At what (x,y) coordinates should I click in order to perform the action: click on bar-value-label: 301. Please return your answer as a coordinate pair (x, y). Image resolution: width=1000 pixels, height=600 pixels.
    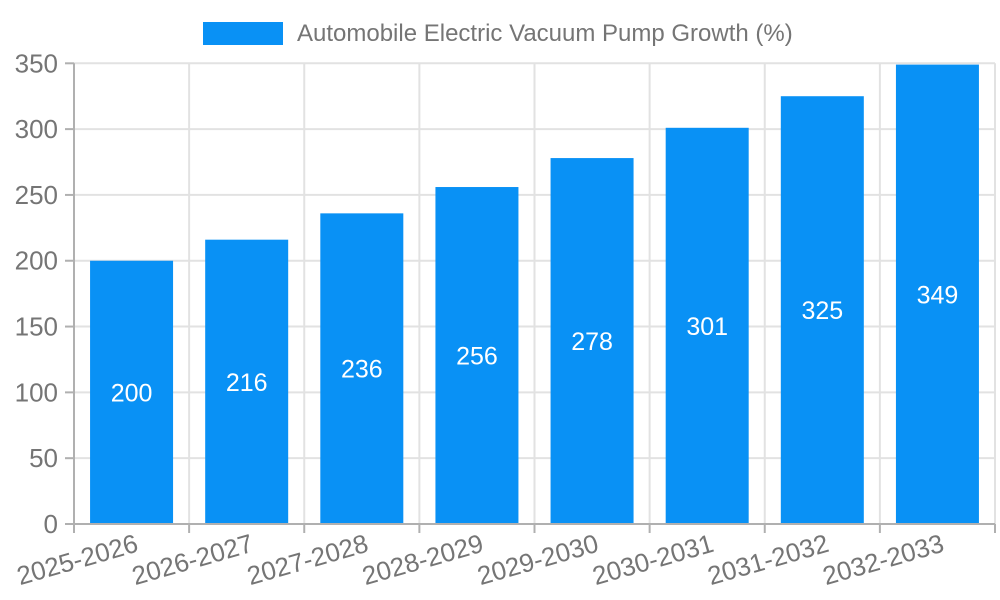
    Looking at the image, I should click on (707, 327).